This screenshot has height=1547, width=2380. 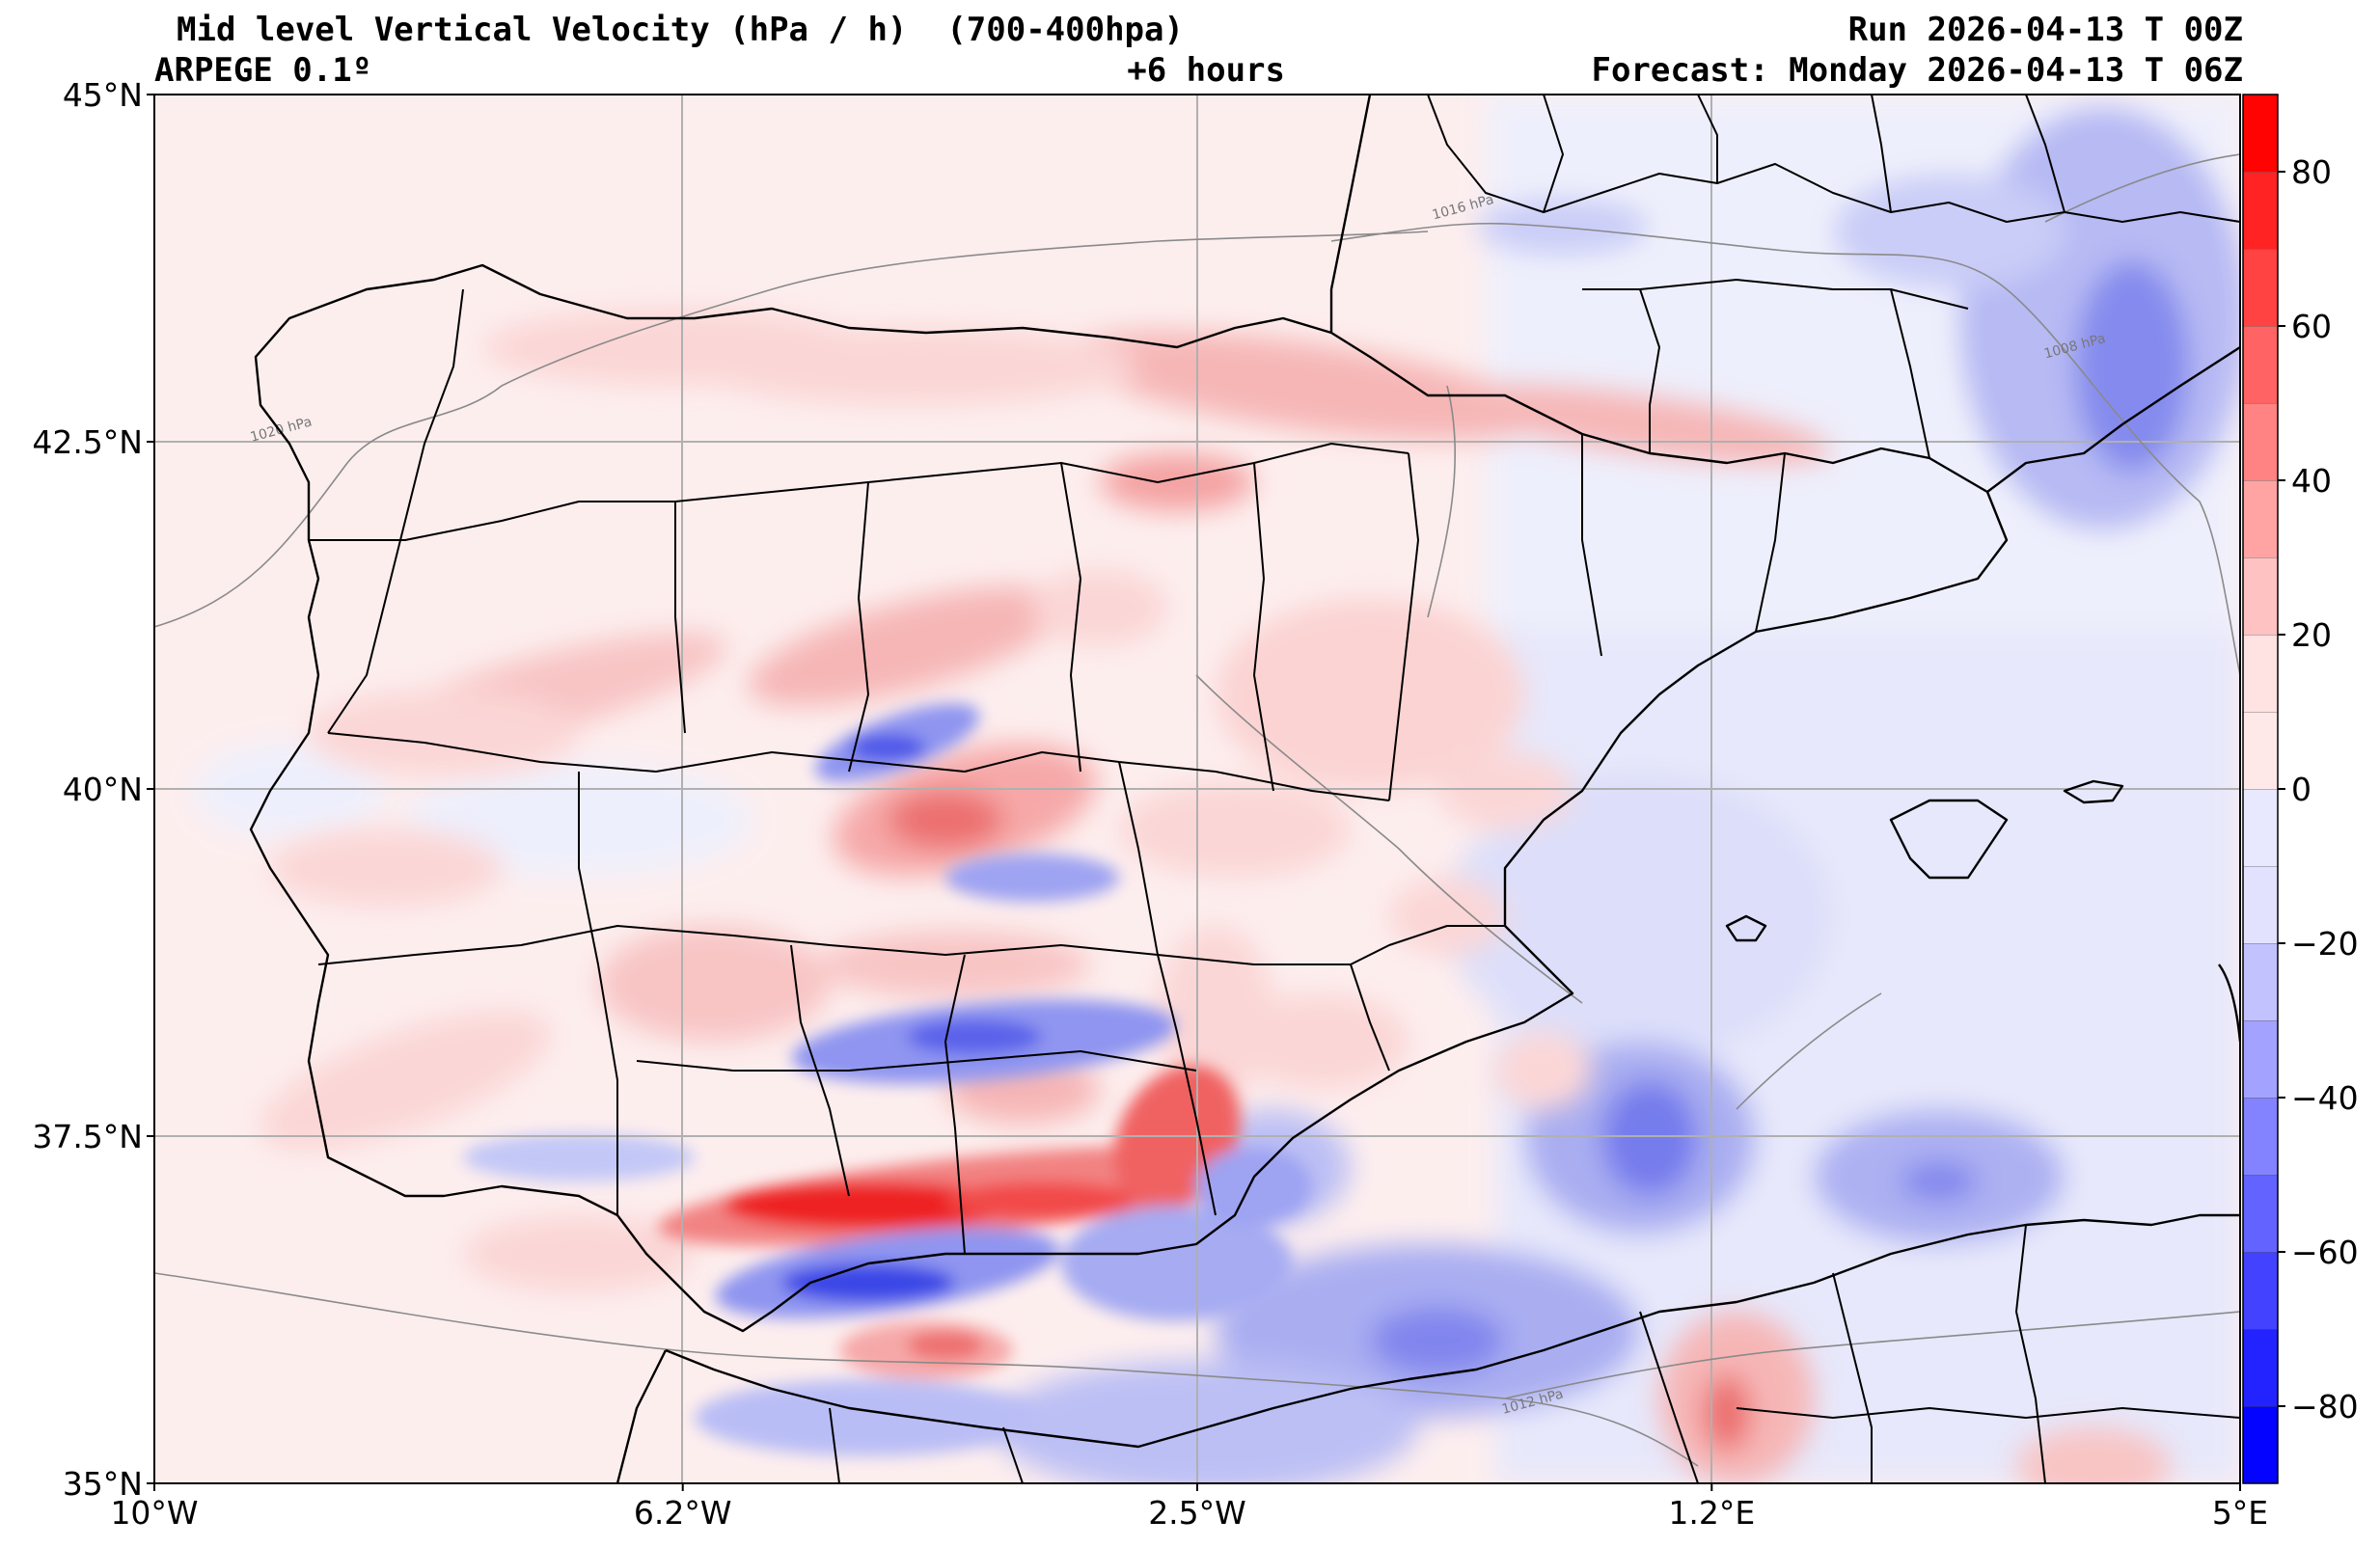 What do you see at coordinates (2325, 1252) in the screenshot?
I see `colorbar-tick-label: −60` at bounding box center [2325, 1252].